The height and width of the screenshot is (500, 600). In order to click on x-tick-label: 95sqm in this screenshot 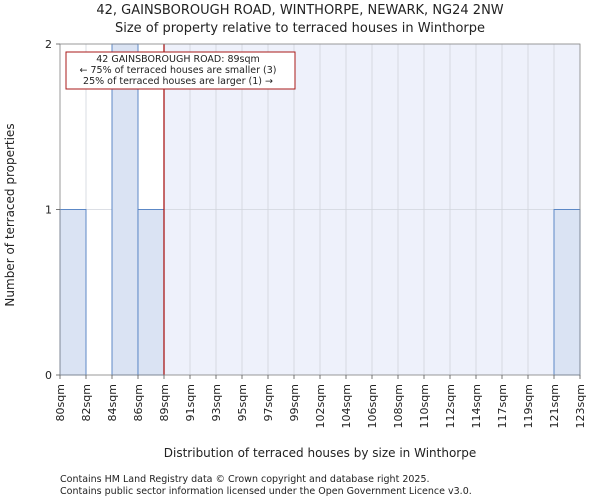, I will do `click(242, 402)`.